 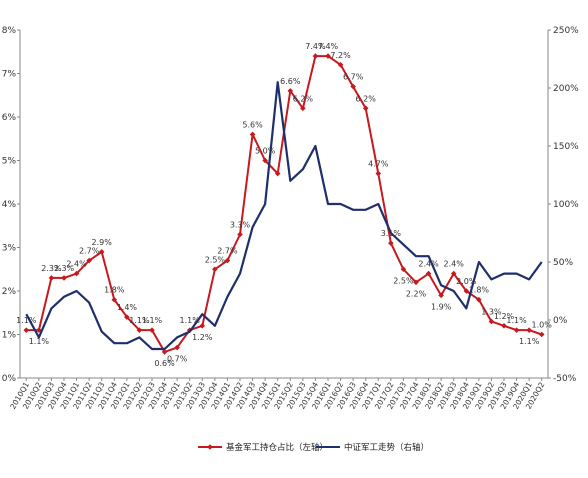 What do you see at coordinates (9, 292) in the screenshot?
I see `left-tick-label: 2%` at bounding box center [9, 292].